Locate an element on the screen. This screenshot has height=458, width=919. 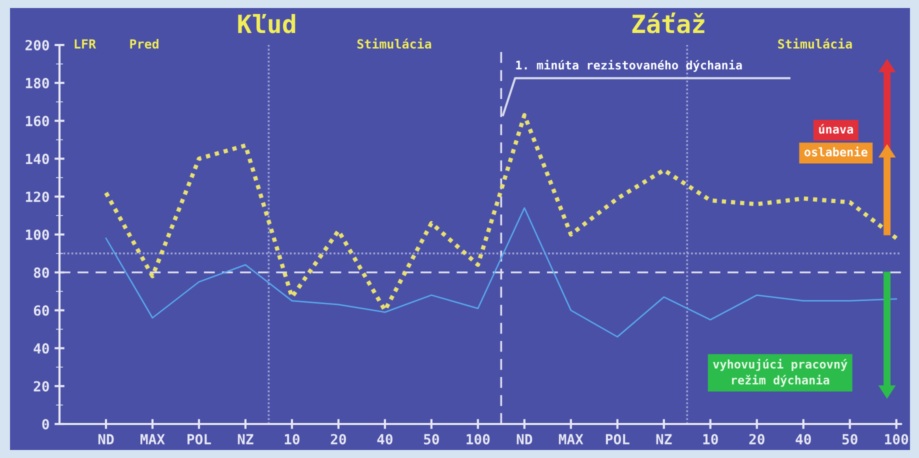
y-tick-label: 180 is located at coordinates (37, 83).